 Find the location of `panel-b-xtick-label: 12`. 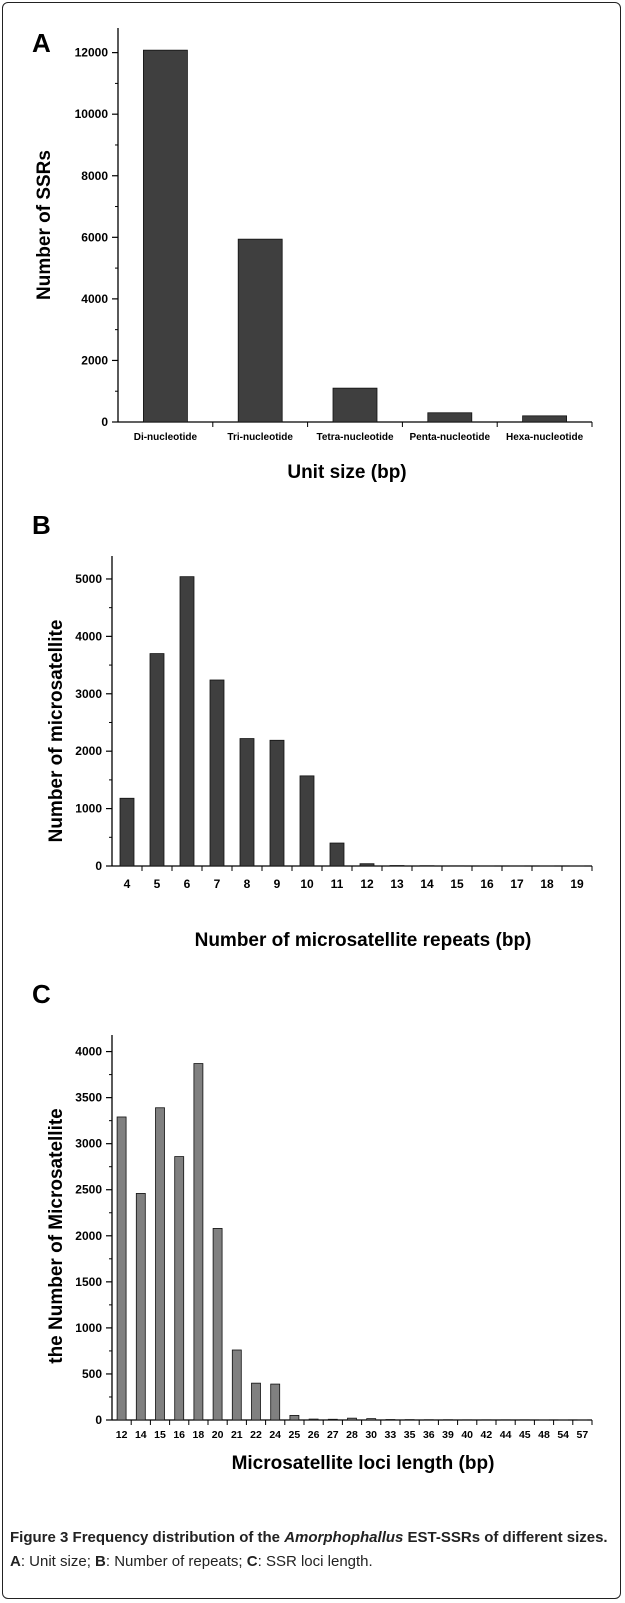

panel-b-xtick-label: 12 is located at coordinates (367, 884).